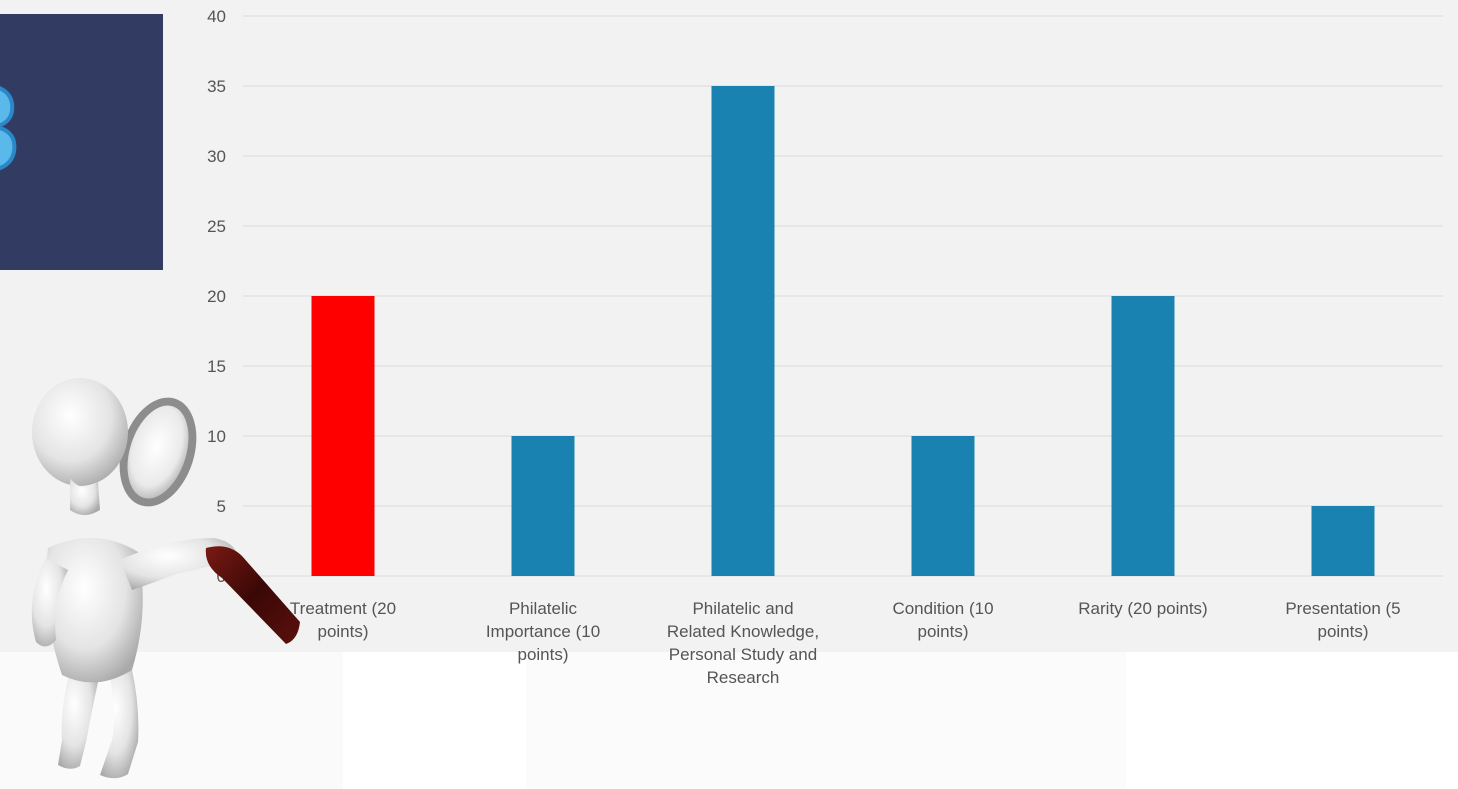 The image size is (1458, 789). I want to click on x-category-label: Philatelic Importance (10 points), so click(543, 631).